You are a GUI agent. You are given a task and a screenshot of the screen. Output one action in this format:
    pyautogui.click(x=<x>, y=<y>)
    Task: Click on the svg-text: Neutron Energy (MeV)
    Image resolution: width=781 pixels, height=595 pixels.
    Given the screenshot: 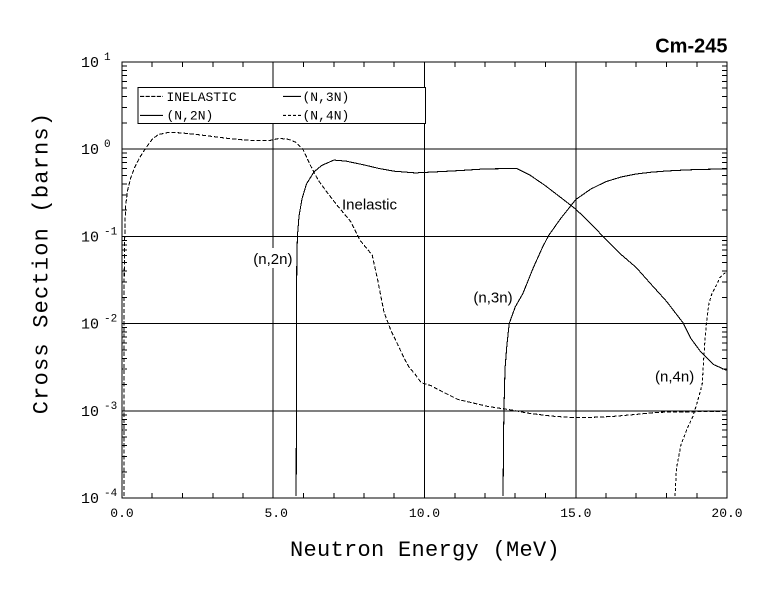 What is the action you would take?
    pyautogui.click(x=425, y=550)
    